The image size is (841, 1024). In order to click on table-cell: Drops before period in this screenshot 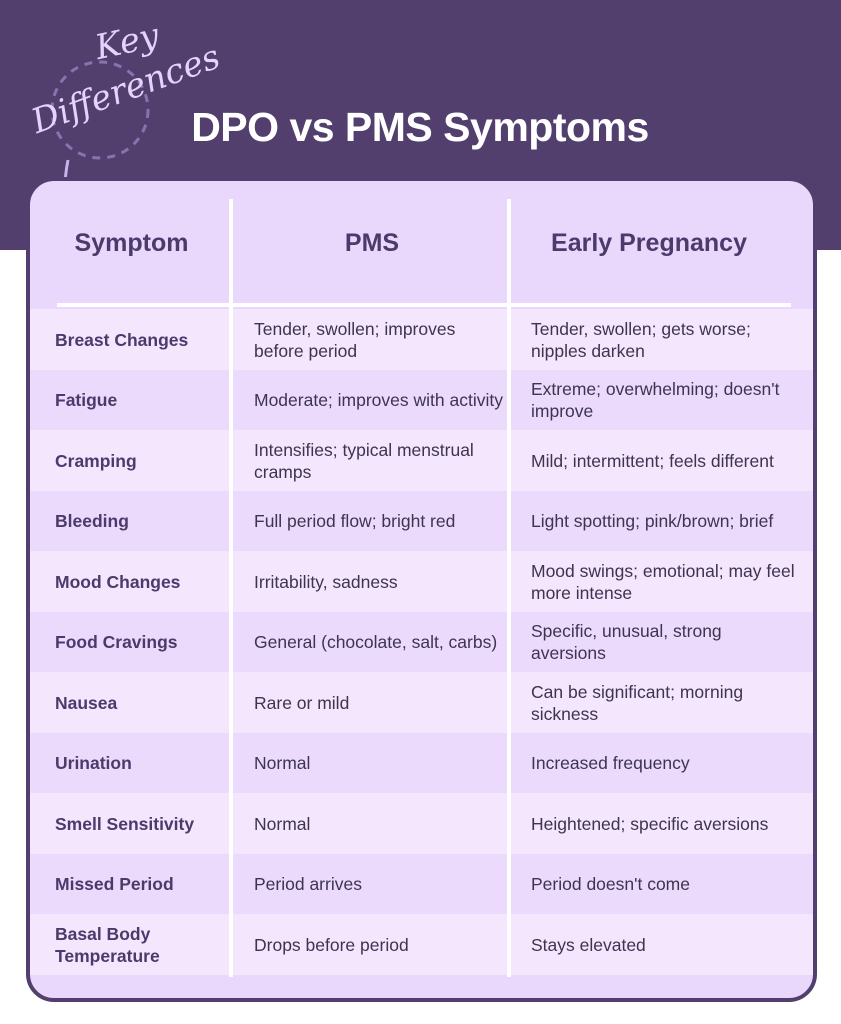, I will do `click(331, 944)`.